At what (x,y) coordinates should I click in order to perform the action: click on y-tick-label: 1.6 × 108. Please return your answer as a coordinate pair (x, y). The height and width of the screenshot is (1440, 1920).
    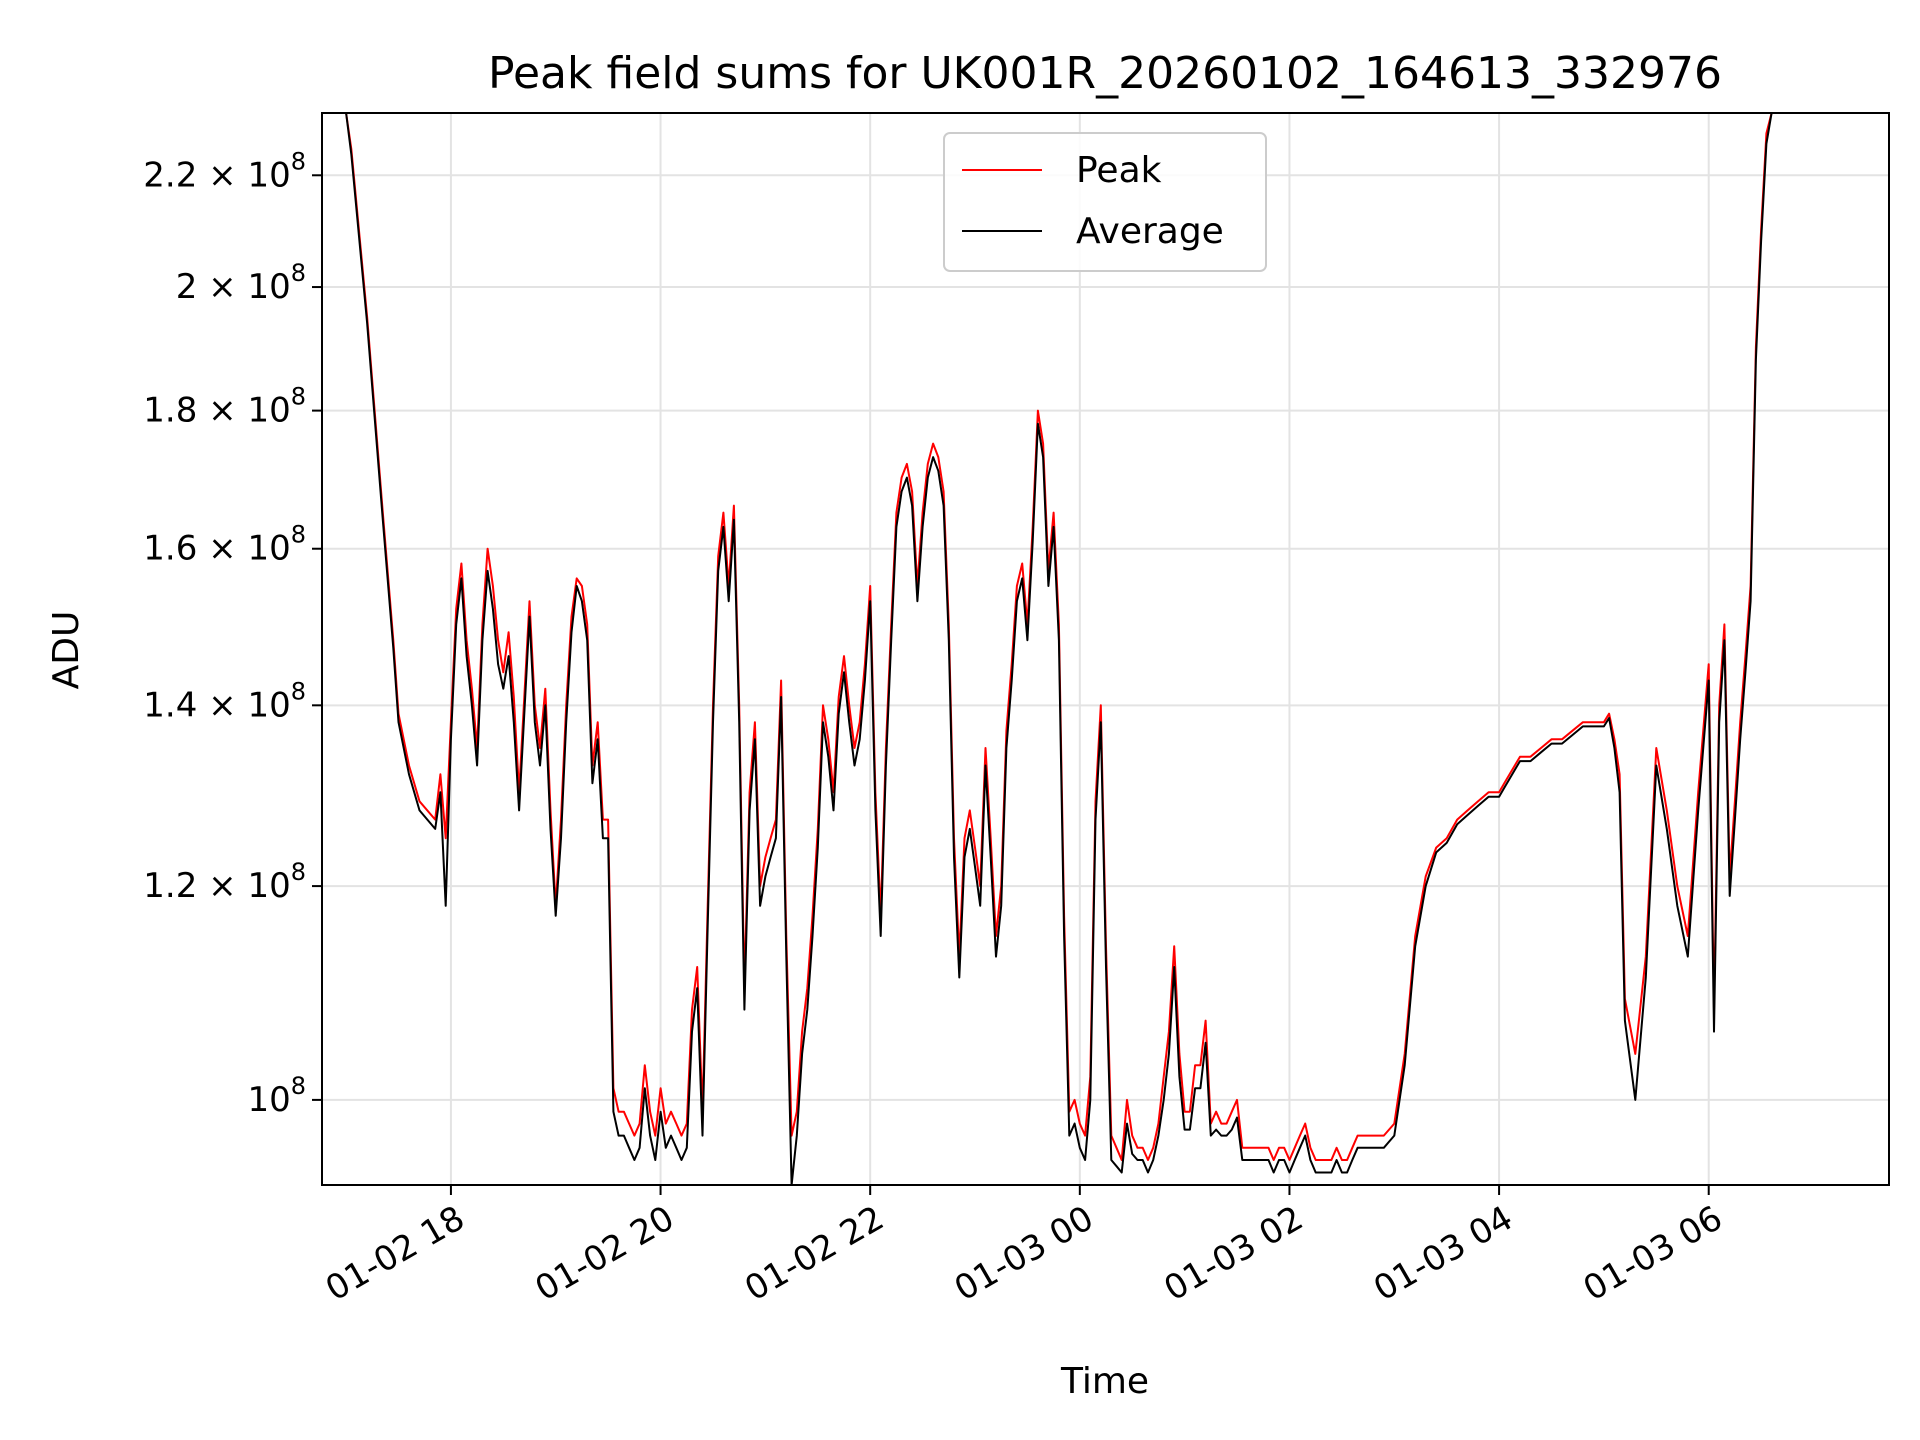
    Looking at the image, I should click on (224, 545).